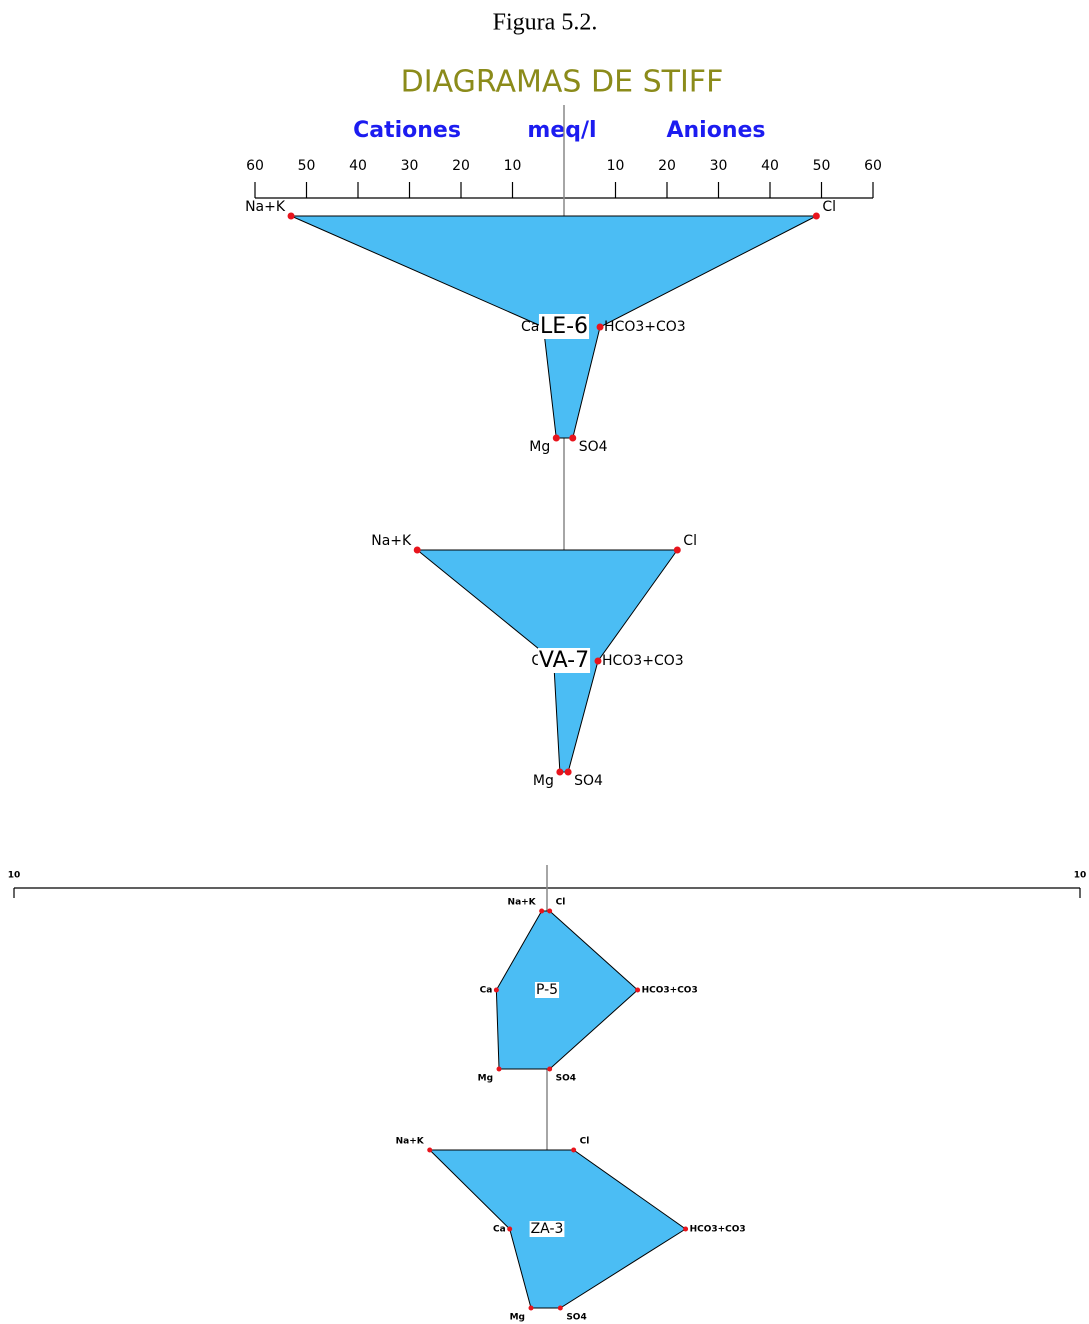 Image resolution: width=1089 pixels, height=1324 pixels. Describe the element at coordinates (407, 130) in the screenshot. I see `left-label: Cationes` at that location.